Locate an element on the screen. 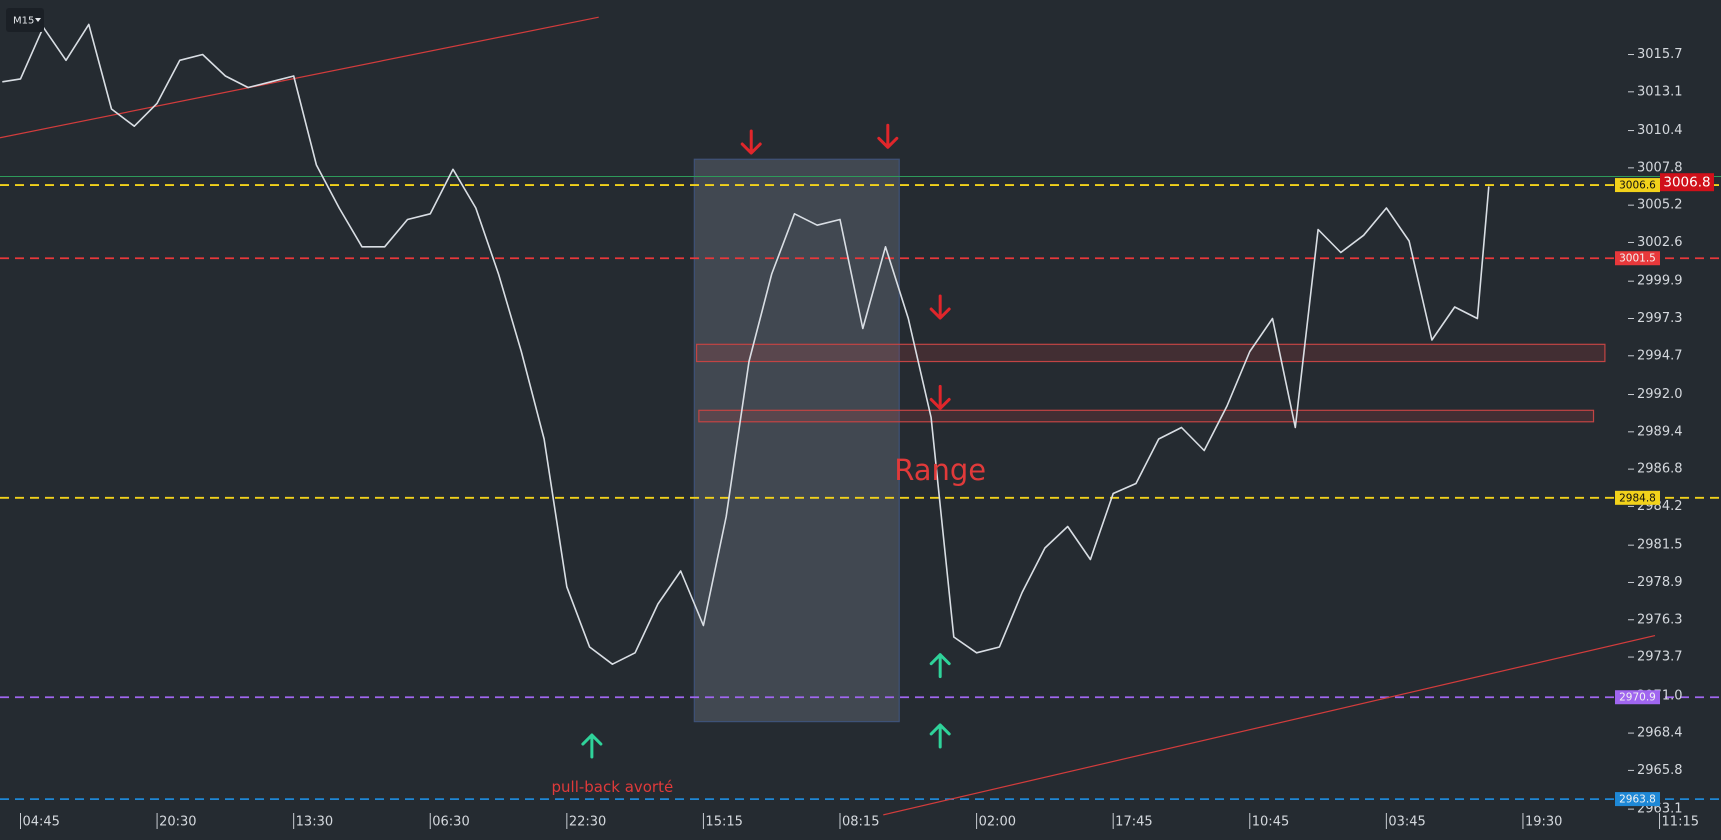 The height and width of the screenshot is (840, 1721). y-tick-label: 2986.8 is located at coordinates (1660, 469).